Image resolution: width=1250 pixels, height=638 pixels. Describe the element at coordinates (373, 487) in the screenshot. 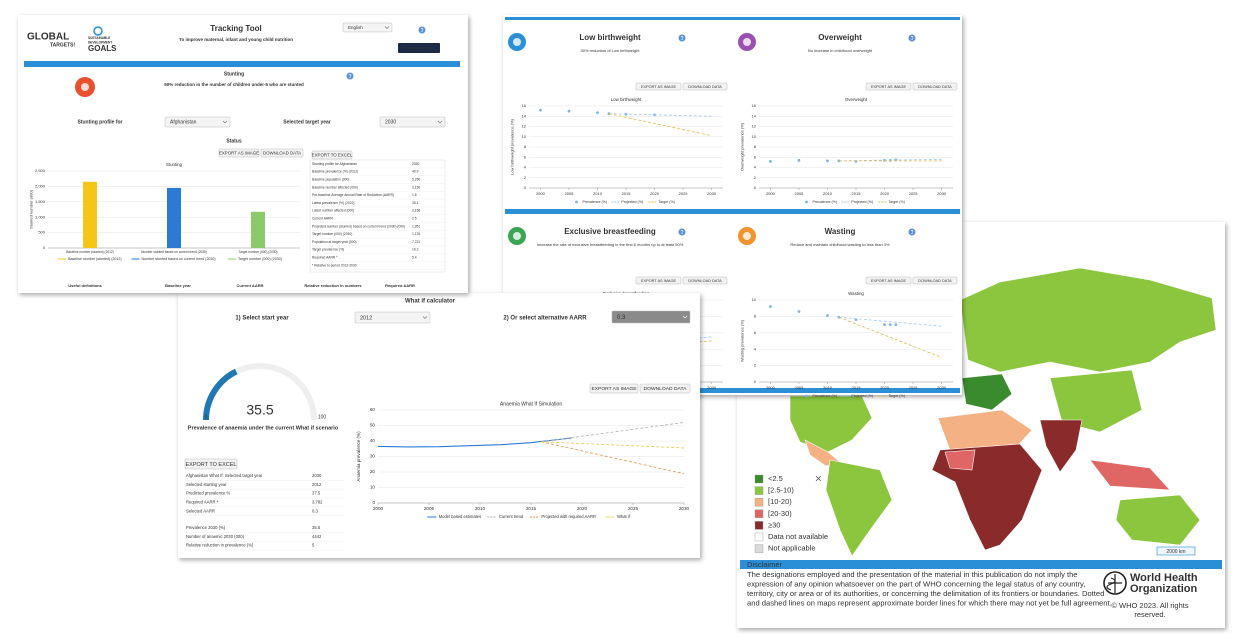

I see `y-tick-label: 10` at that location.